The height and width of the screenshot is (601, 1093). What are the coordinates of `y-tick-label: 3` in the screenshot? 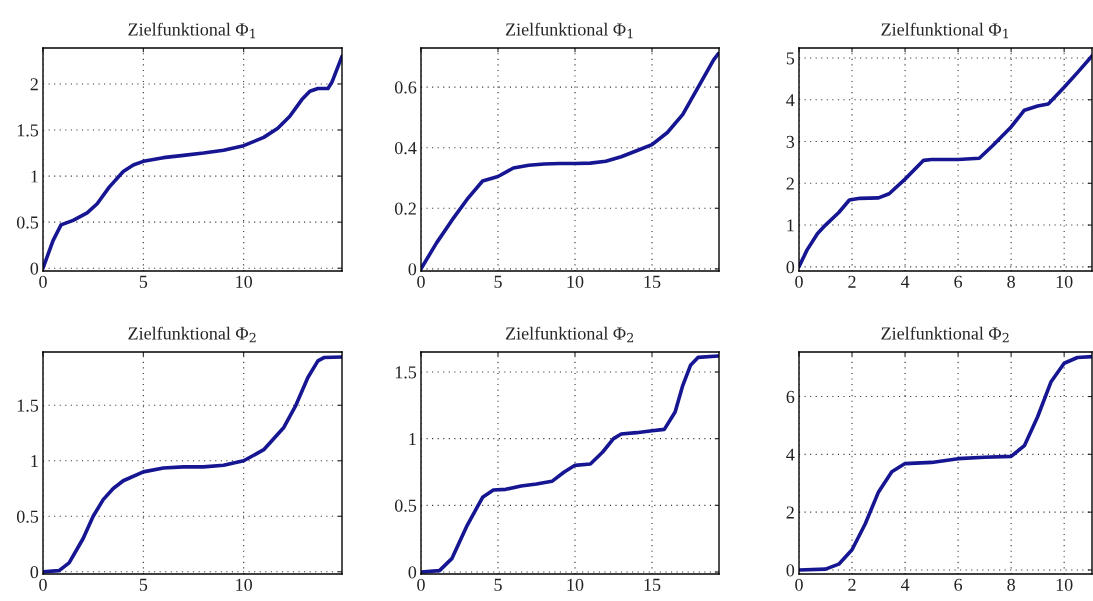 It's located at (790, 141).